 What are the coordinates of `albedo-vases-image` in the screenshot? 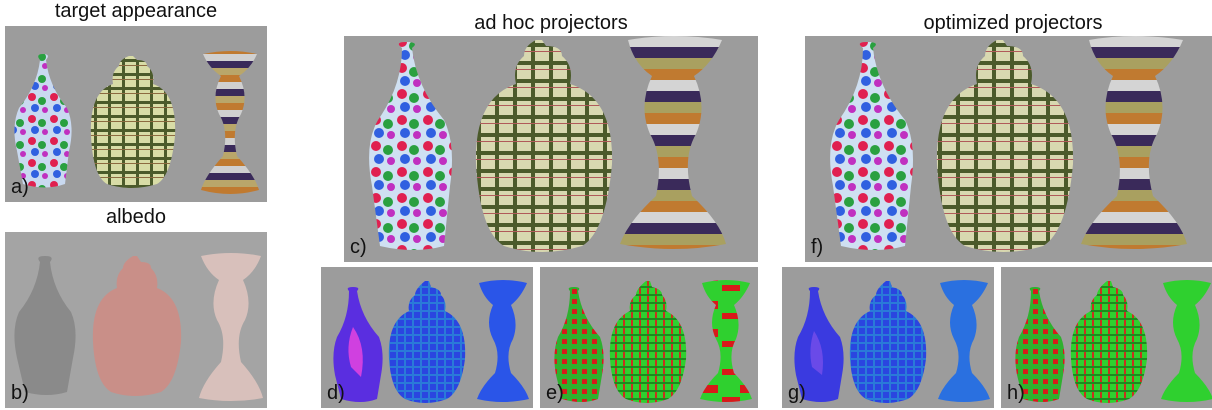 It's located at (138, 327).